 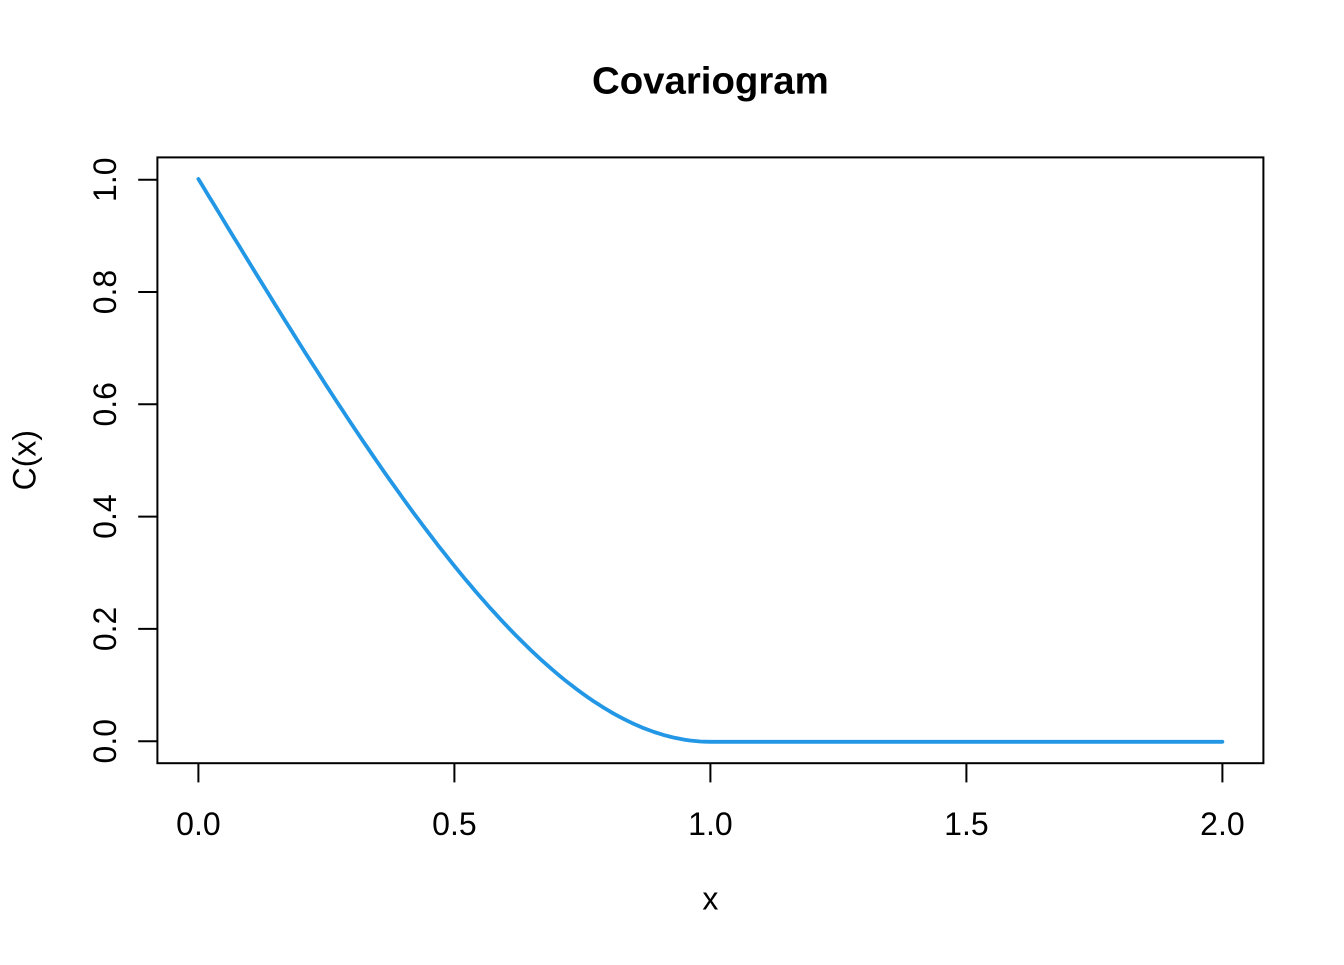 What do you see at coordinates (105, 629) in the screenshot?
I see `svg-text: 0.2` at bounding box center [105, 629].